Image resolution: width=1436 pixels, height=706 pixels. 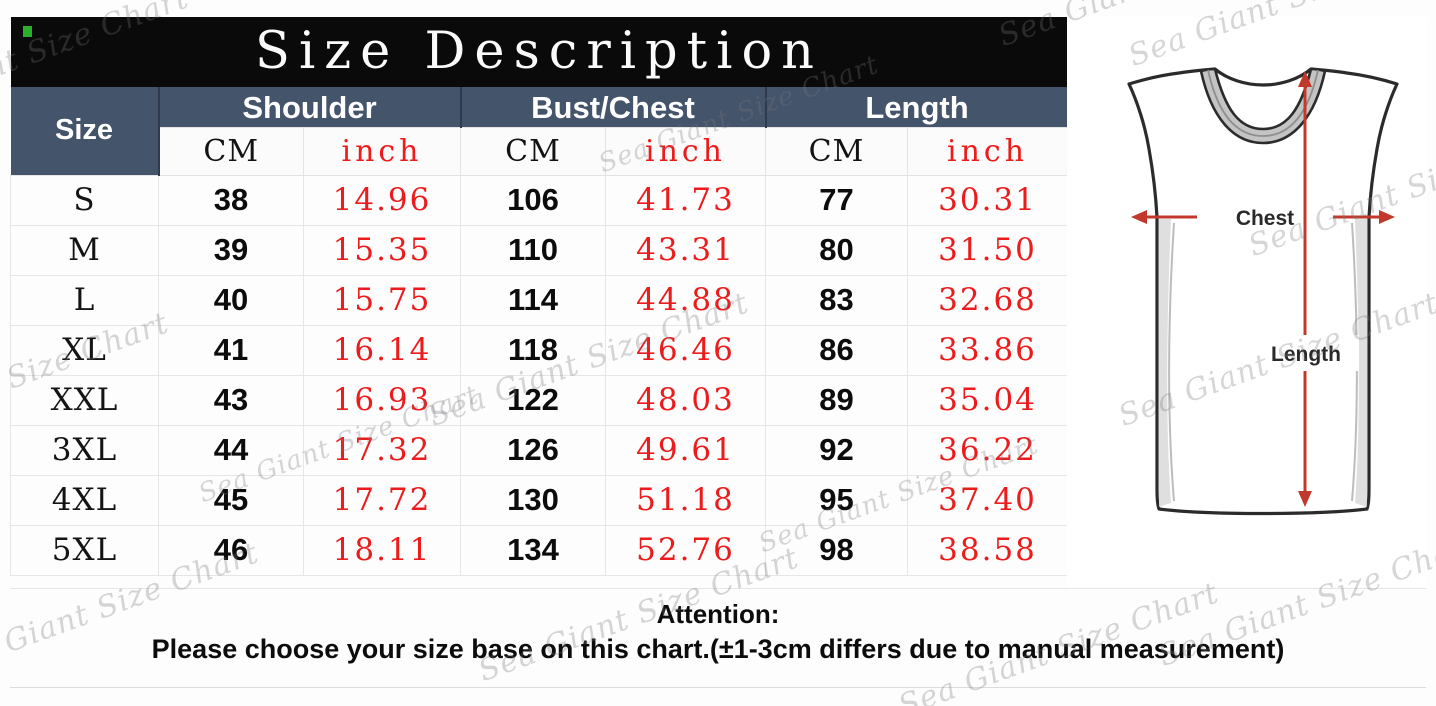 I want to click on bust-cm-cell: 130, so click(x=533, y=500).